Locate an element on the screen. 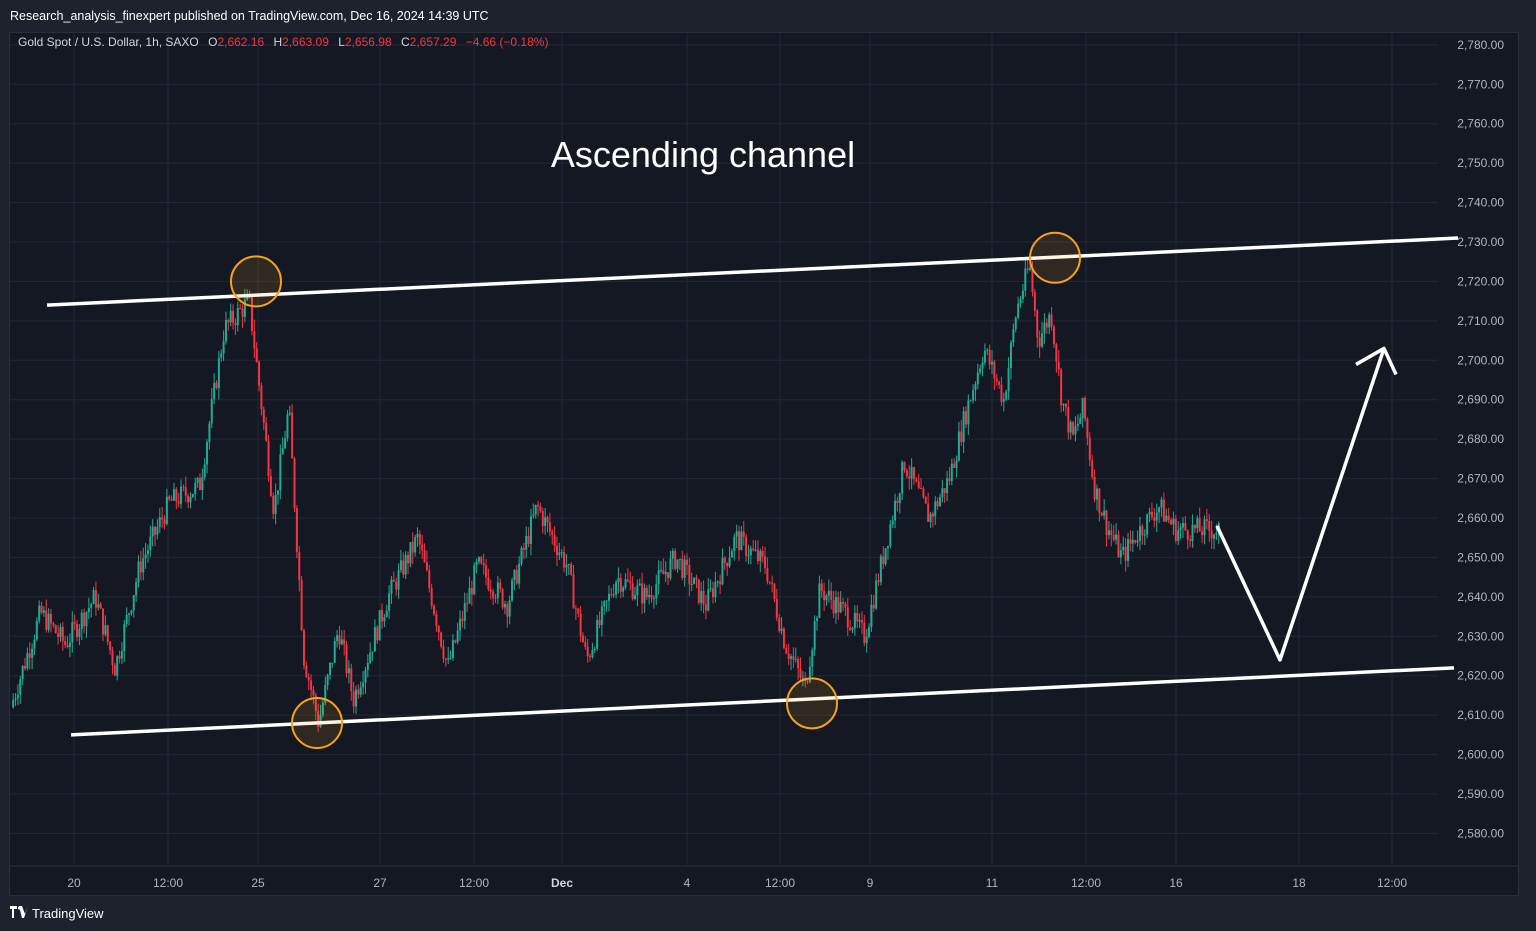 The width and height of the screenshot is (1536, 931). close-label: C is located at coordinates (405, 42).